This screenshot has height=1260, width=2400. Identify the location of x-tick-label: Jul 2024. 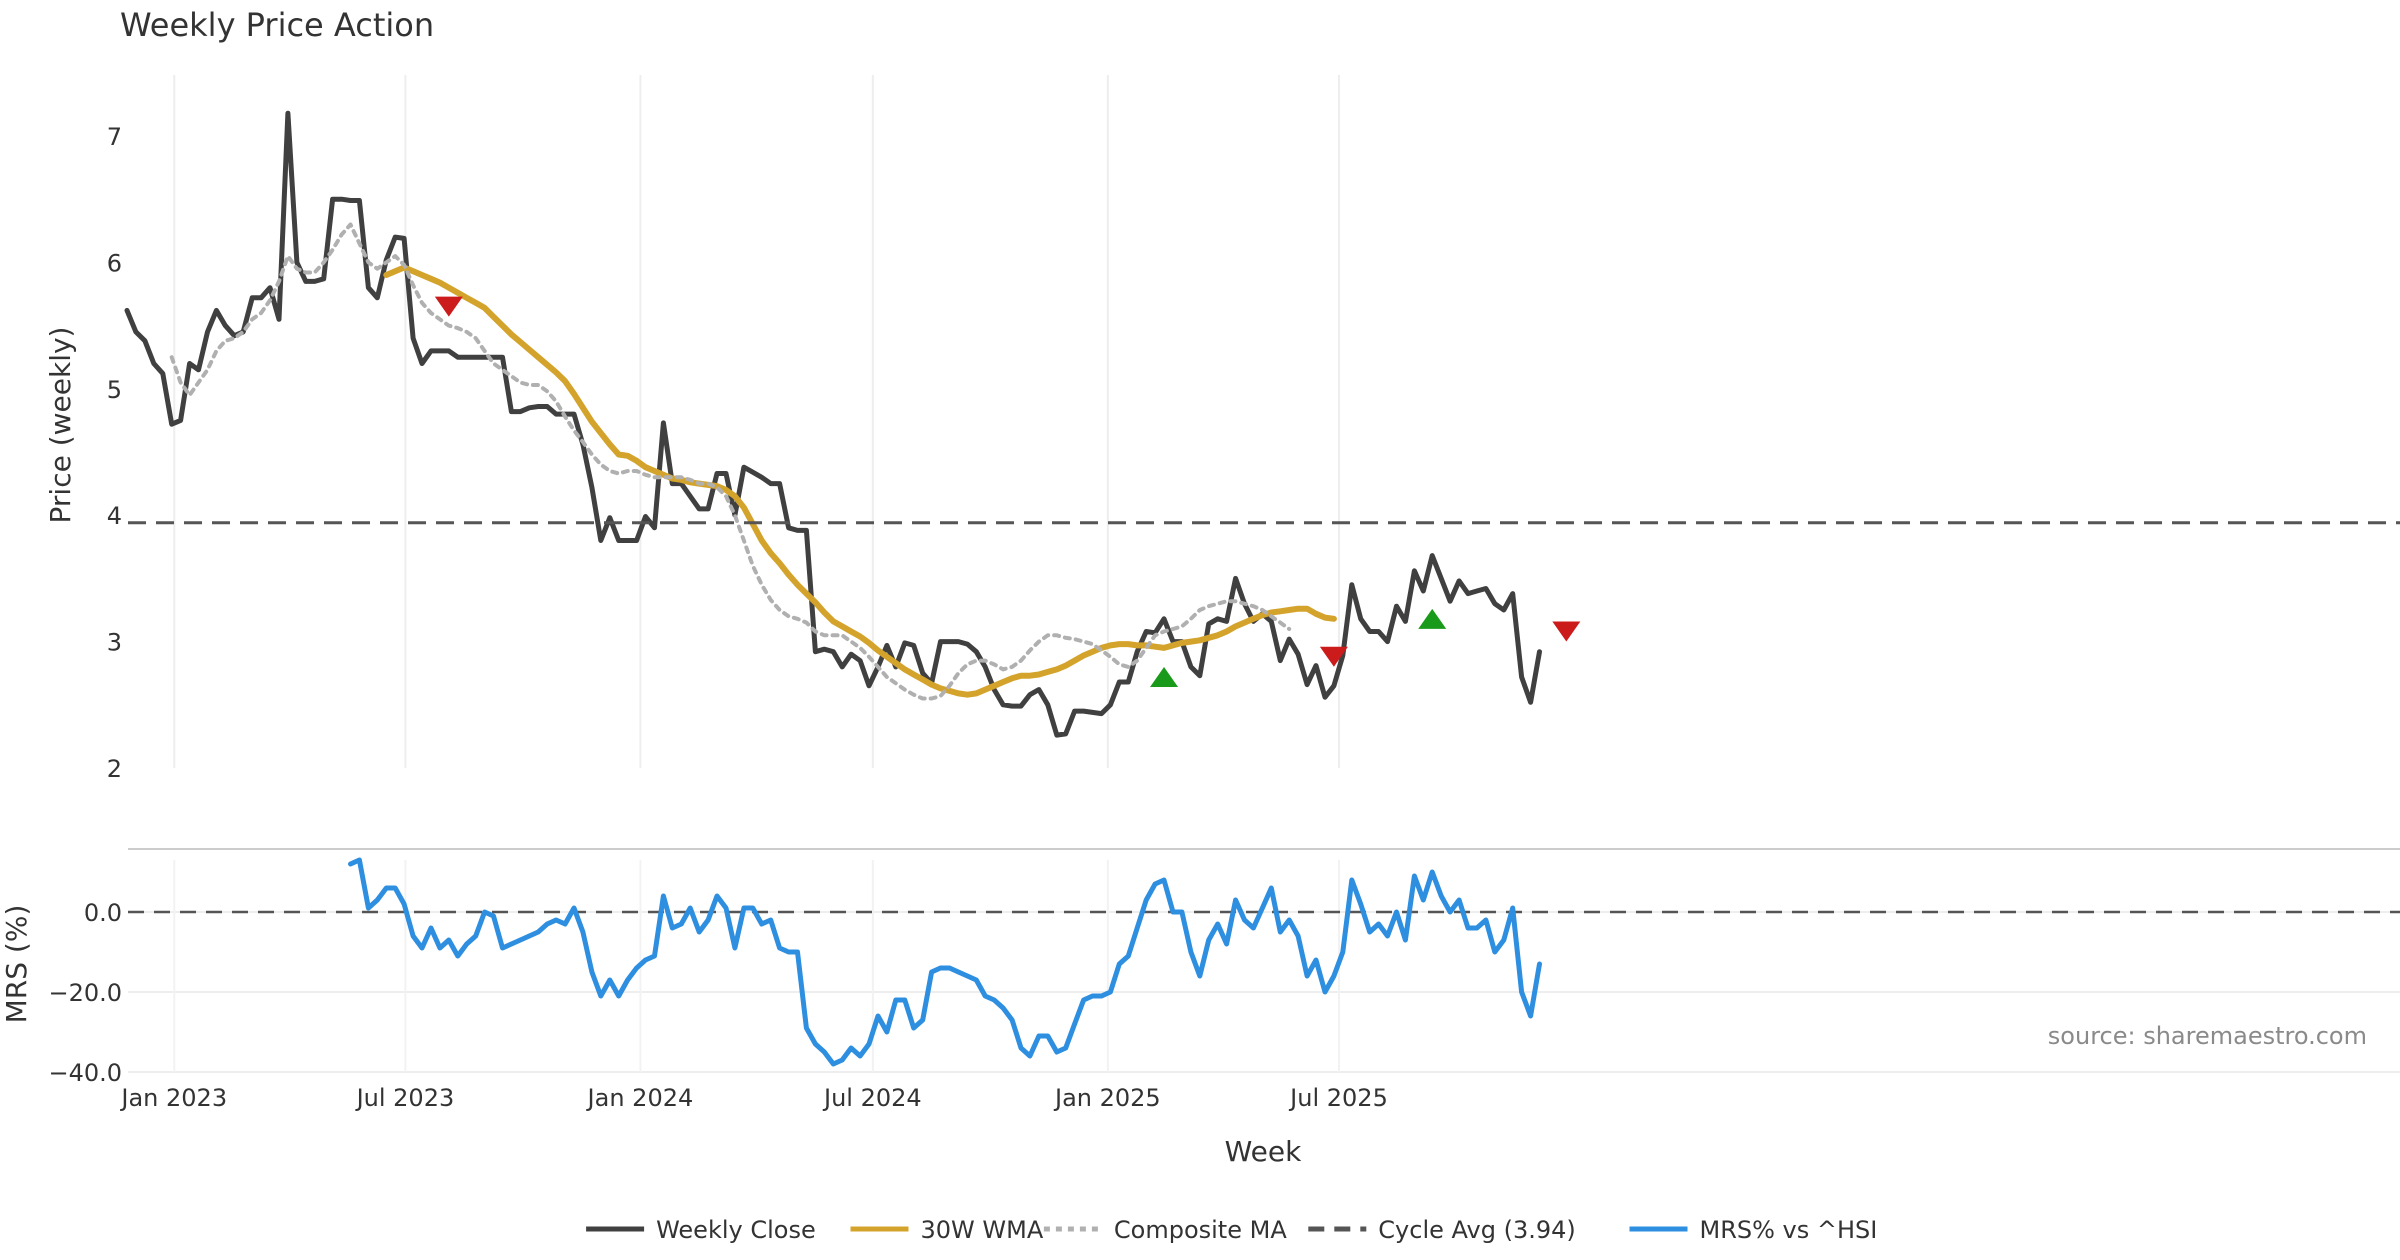
(872, 1098).